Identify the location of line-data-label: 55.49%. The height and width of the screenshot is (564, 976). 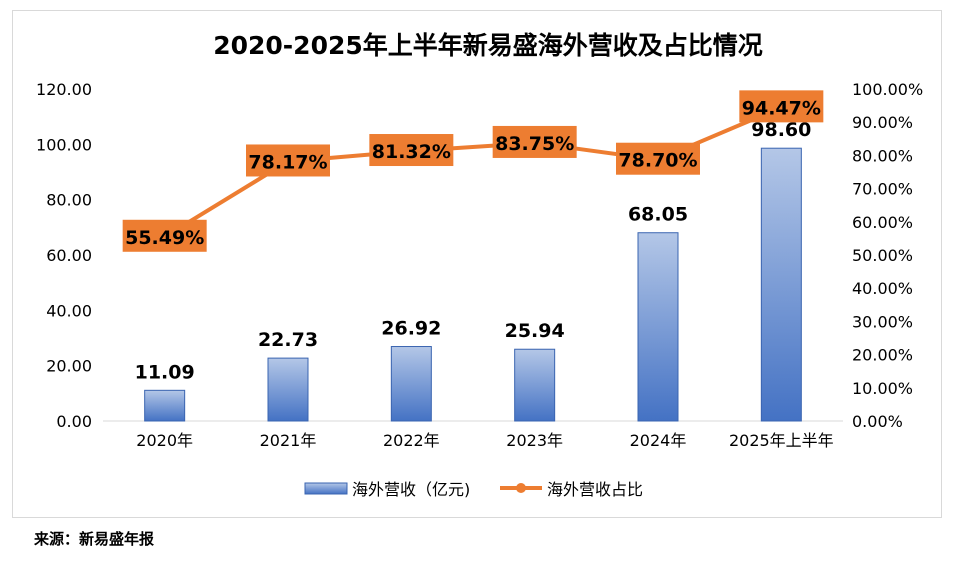
(164, 238).